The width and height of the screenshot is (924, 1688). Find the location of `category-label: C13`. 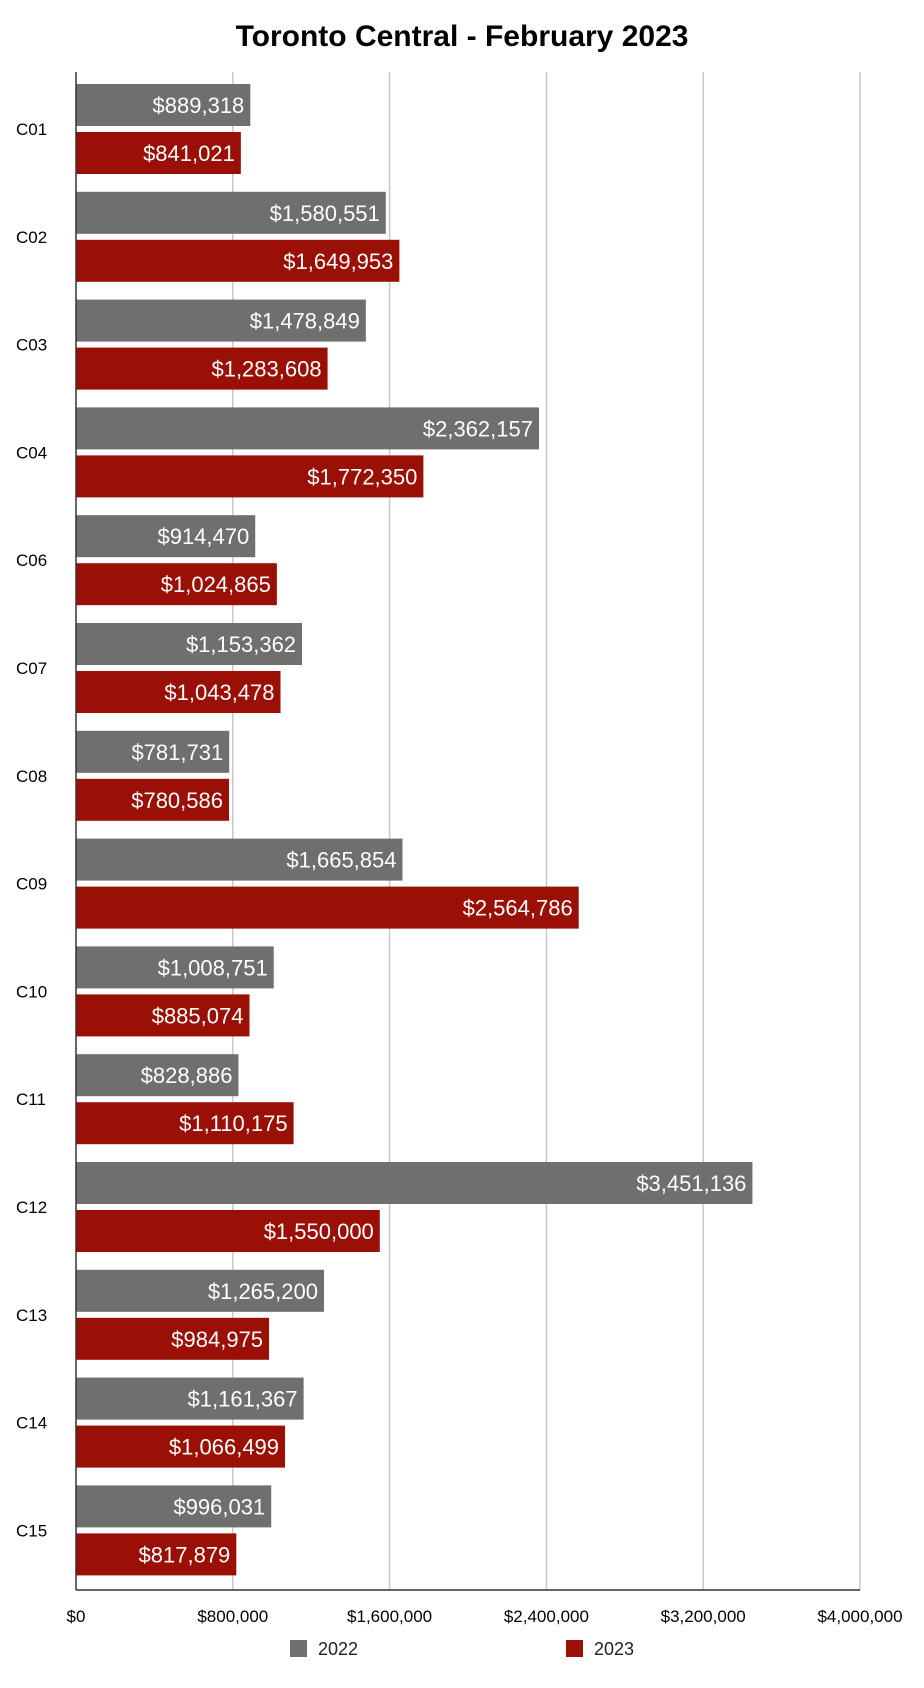

category-label: C13 is located at coordinates (31, 1315).